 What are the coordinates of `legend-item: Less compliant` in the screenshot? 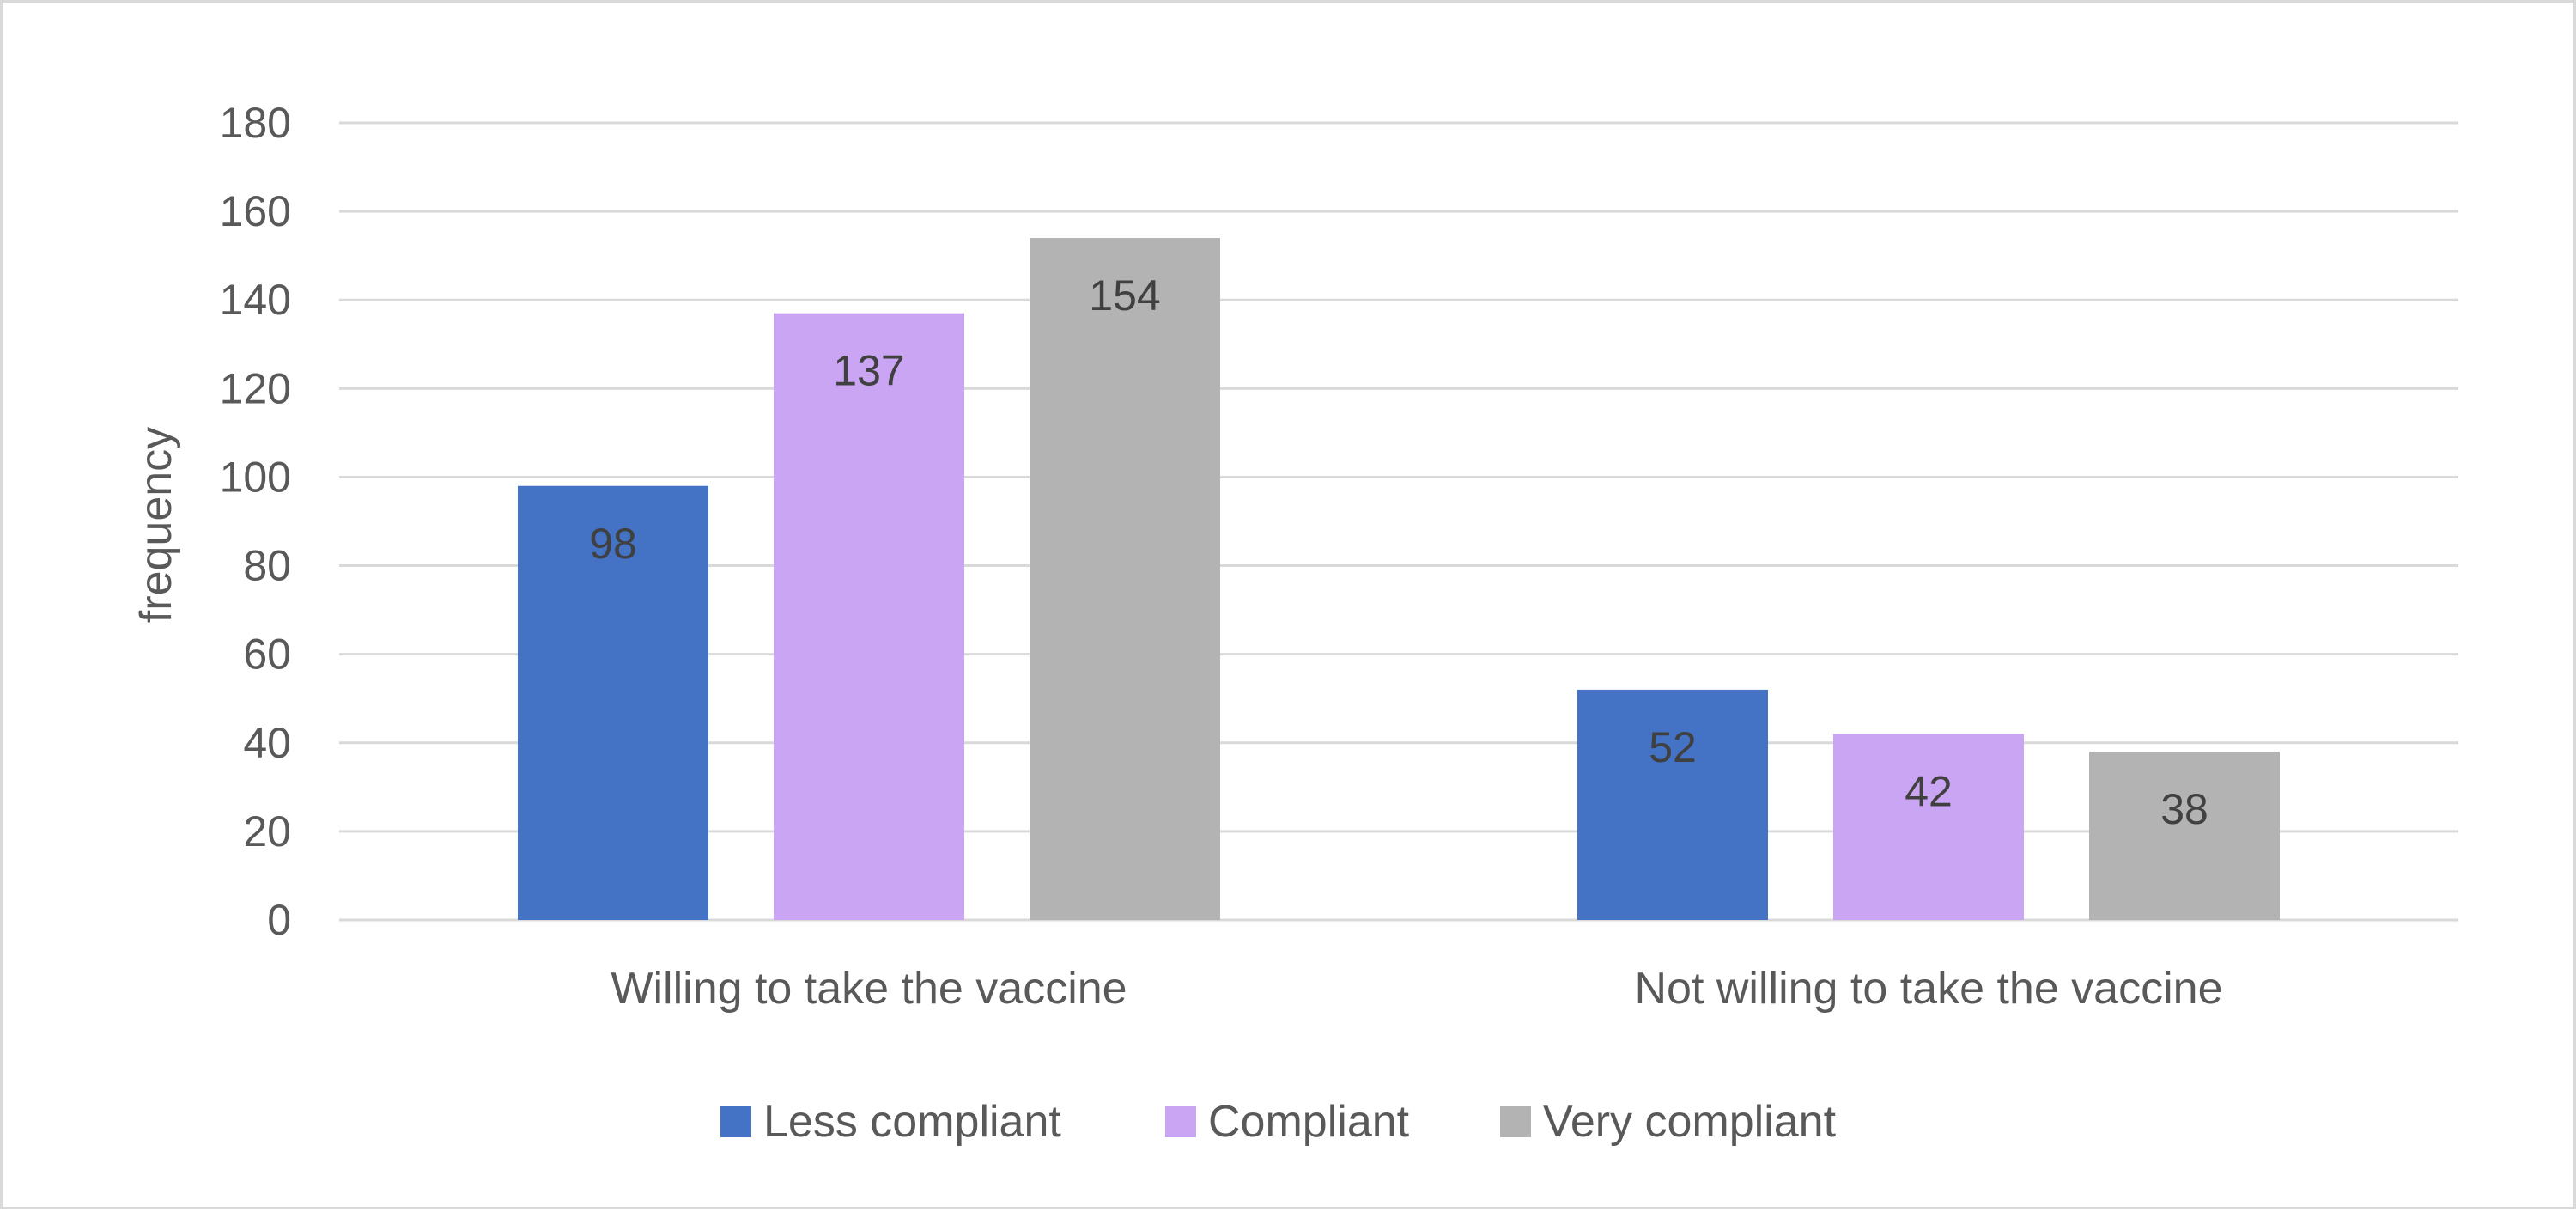 It's located at (890, 1122).